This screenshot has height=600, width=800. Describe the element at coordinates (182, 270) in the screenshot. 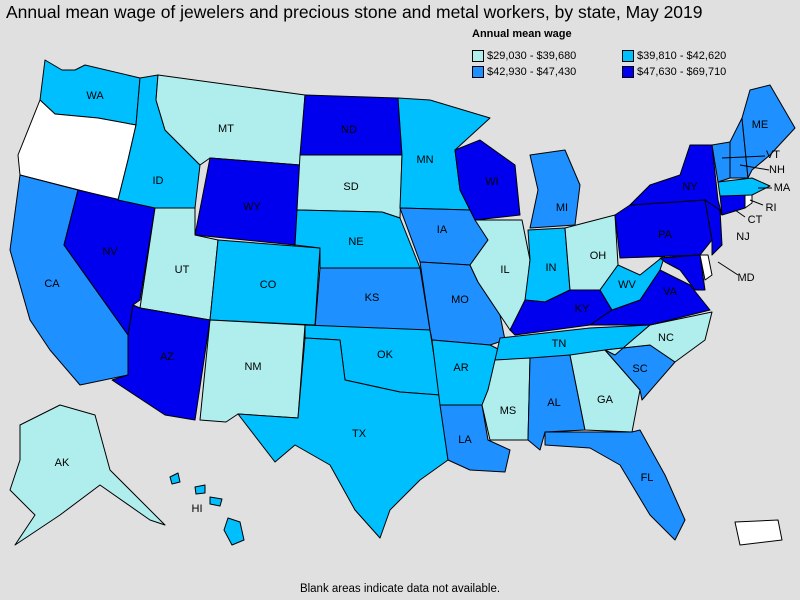

I see `label-ut: UT` at that location.